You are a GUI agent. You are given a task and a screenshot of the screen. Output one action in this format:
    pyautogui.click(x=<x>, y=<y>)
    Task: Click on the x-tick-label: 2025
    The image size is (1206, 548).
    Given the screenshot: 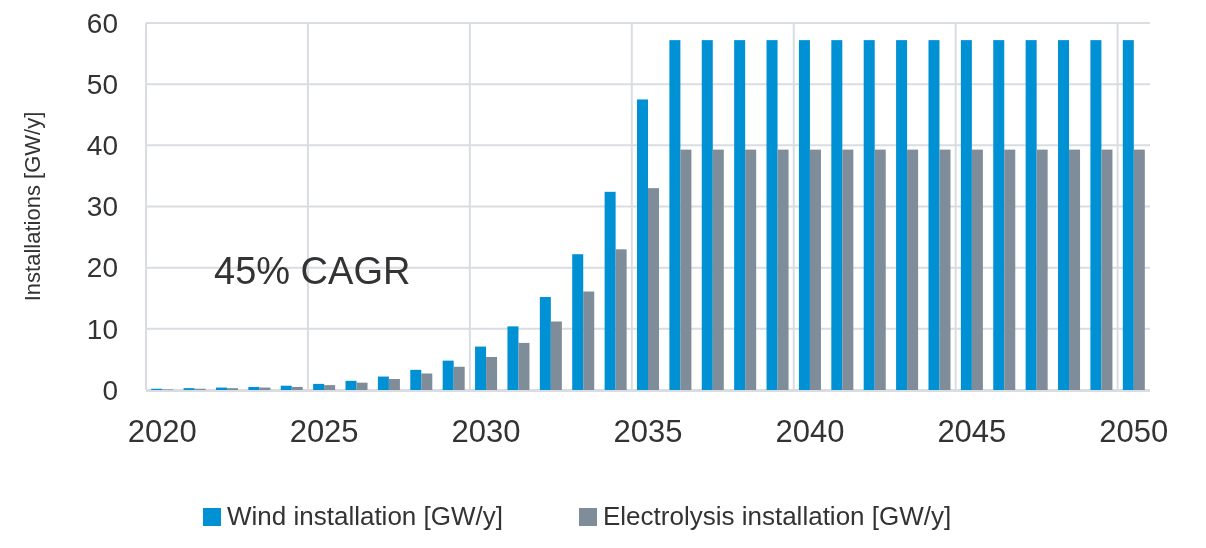 What is the action you would take?
    pyautogui.click(x=324, y=431)
    